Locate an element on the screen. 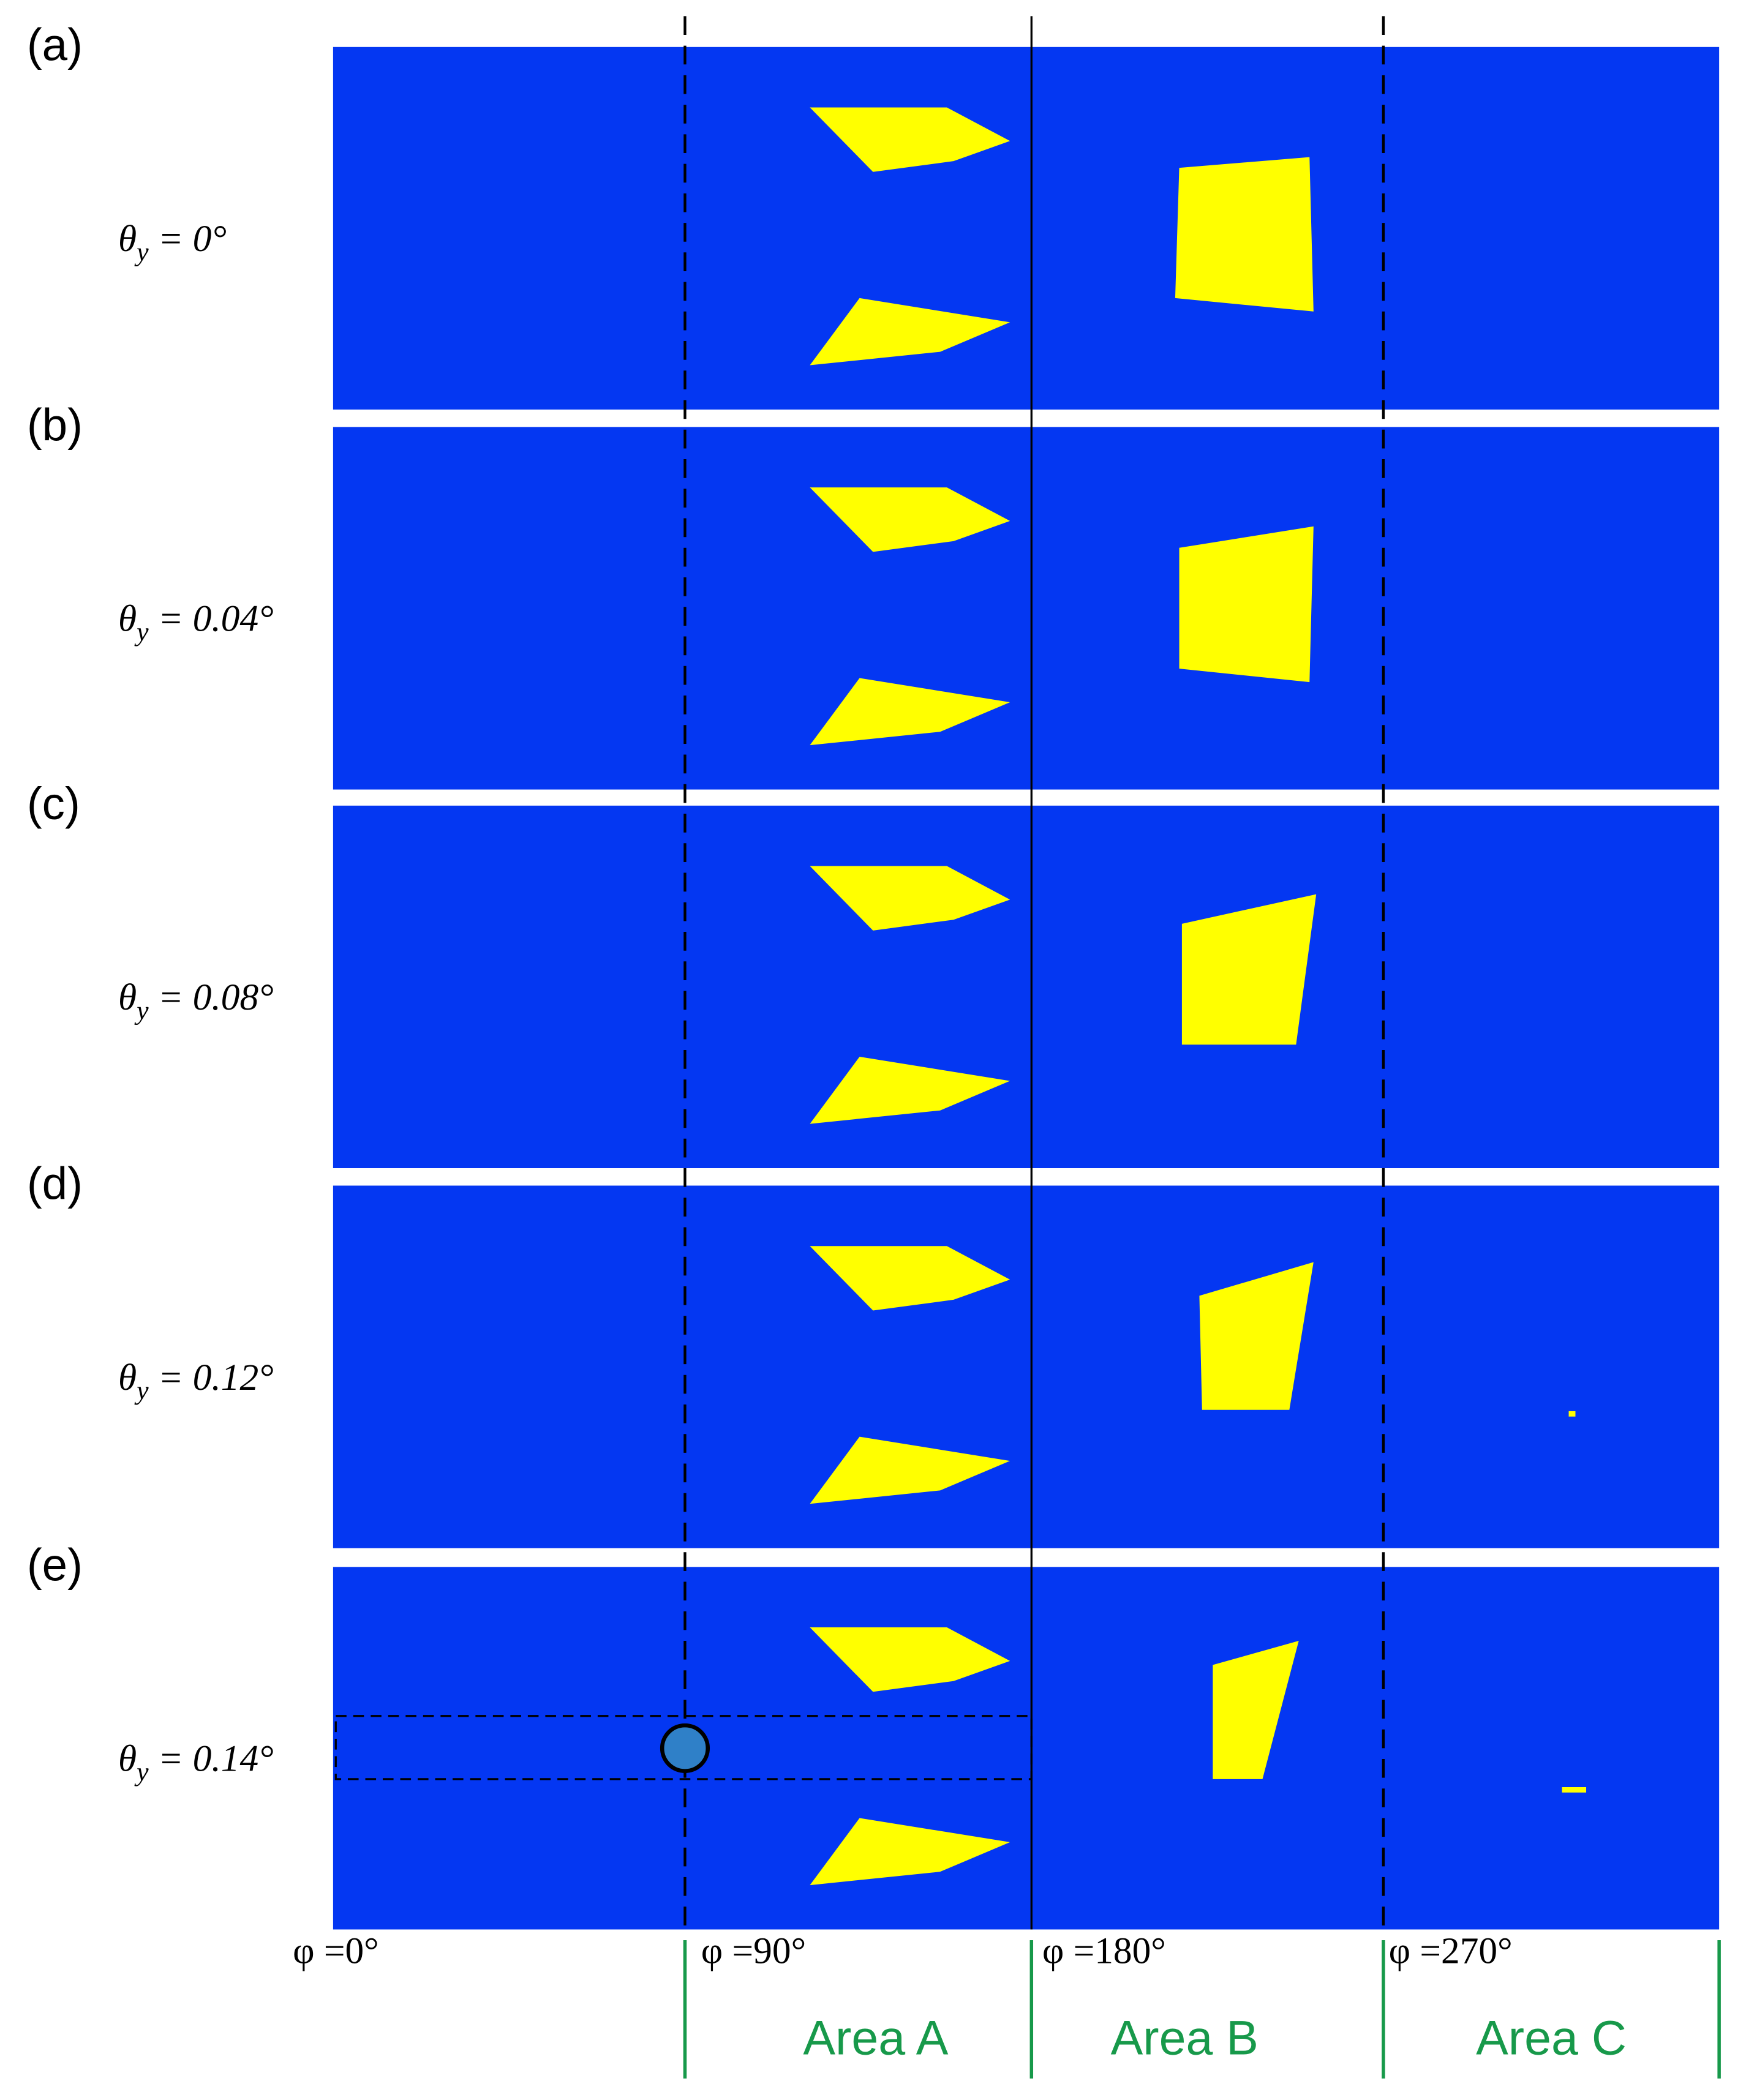 The width and height of the screenshot is (1746, 2100). panel-label: (c) is located at coordinates (53, 803).